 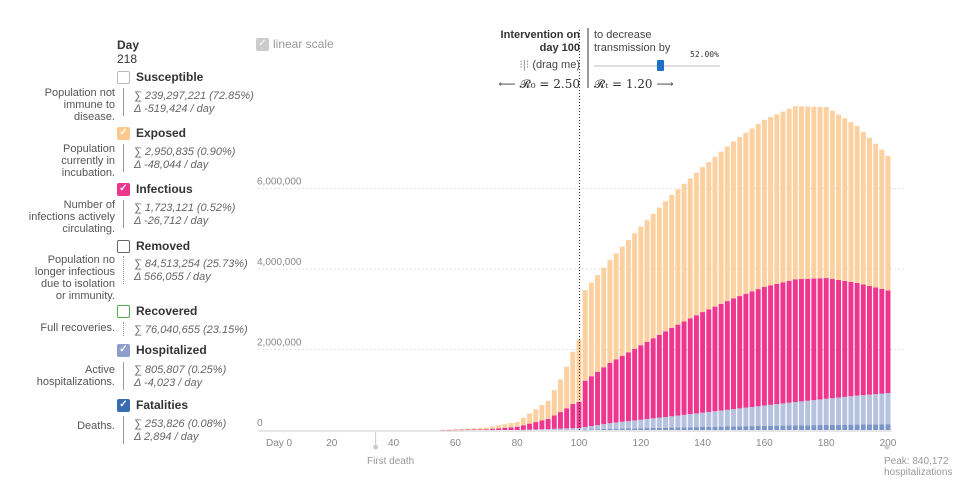 What do you see at coordinates (180, 424) in the screenshot?
I see `stat-sum: ∑ 253,826 (0.08%)` at bounding box center [180, 424].